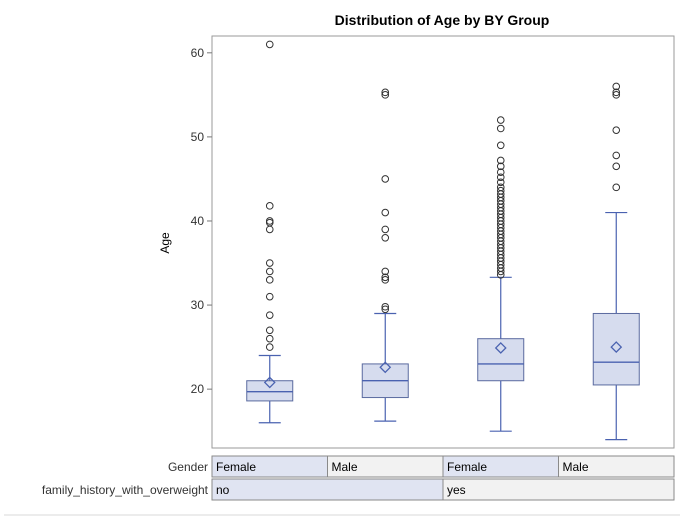 The image size is (684, 524). Describe the element at coordinates (223, 490) in the screenshot. I see `by-cell-label: no` at that location.